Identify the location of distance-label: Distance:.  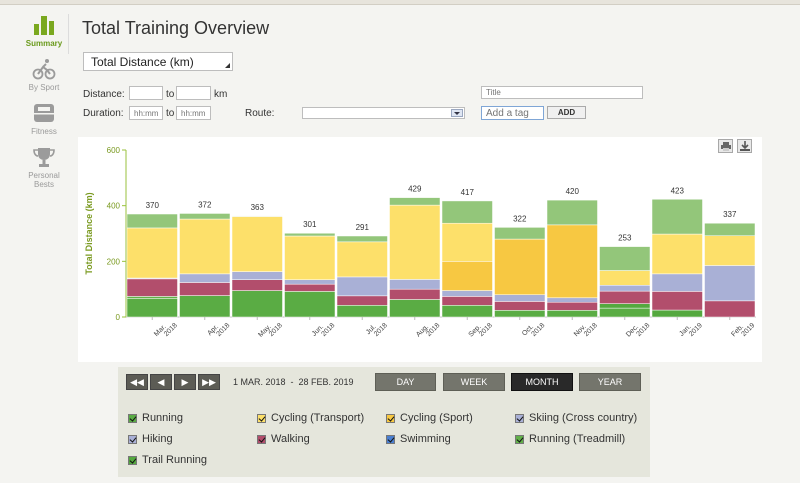
(104, 94).